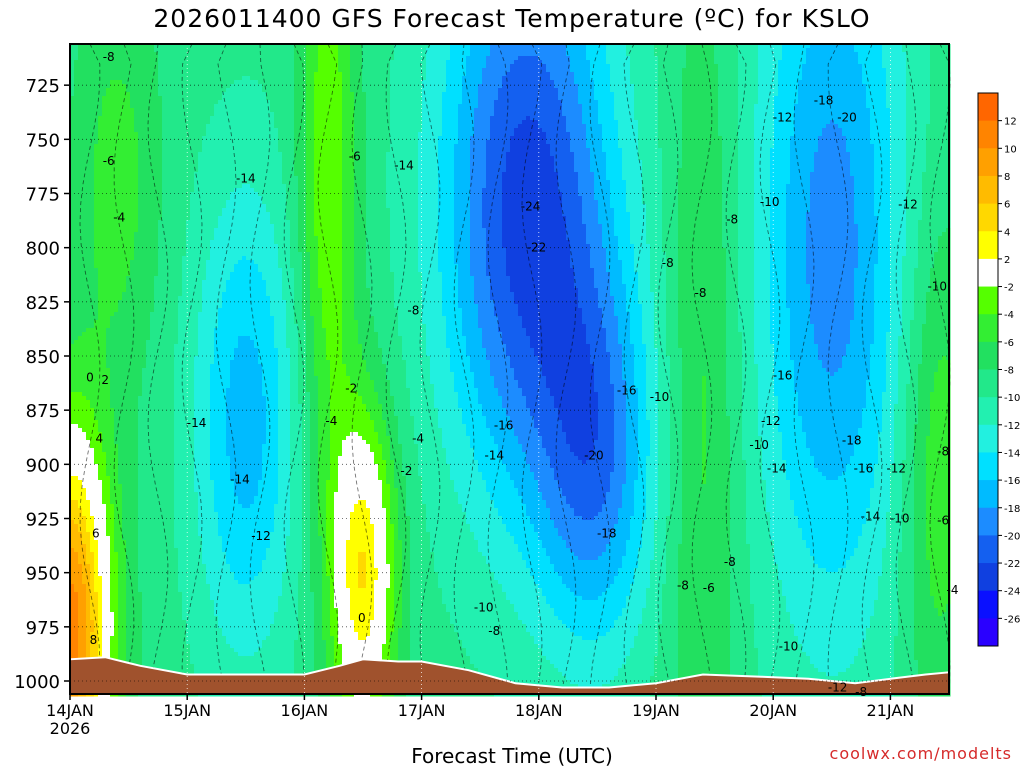 The width and height of the screenshot is (1024, 768). What do you see at coordinates (43, 357) in the screenshot?
I see `y-tick-label: 850` at bounding box center [43, 357].